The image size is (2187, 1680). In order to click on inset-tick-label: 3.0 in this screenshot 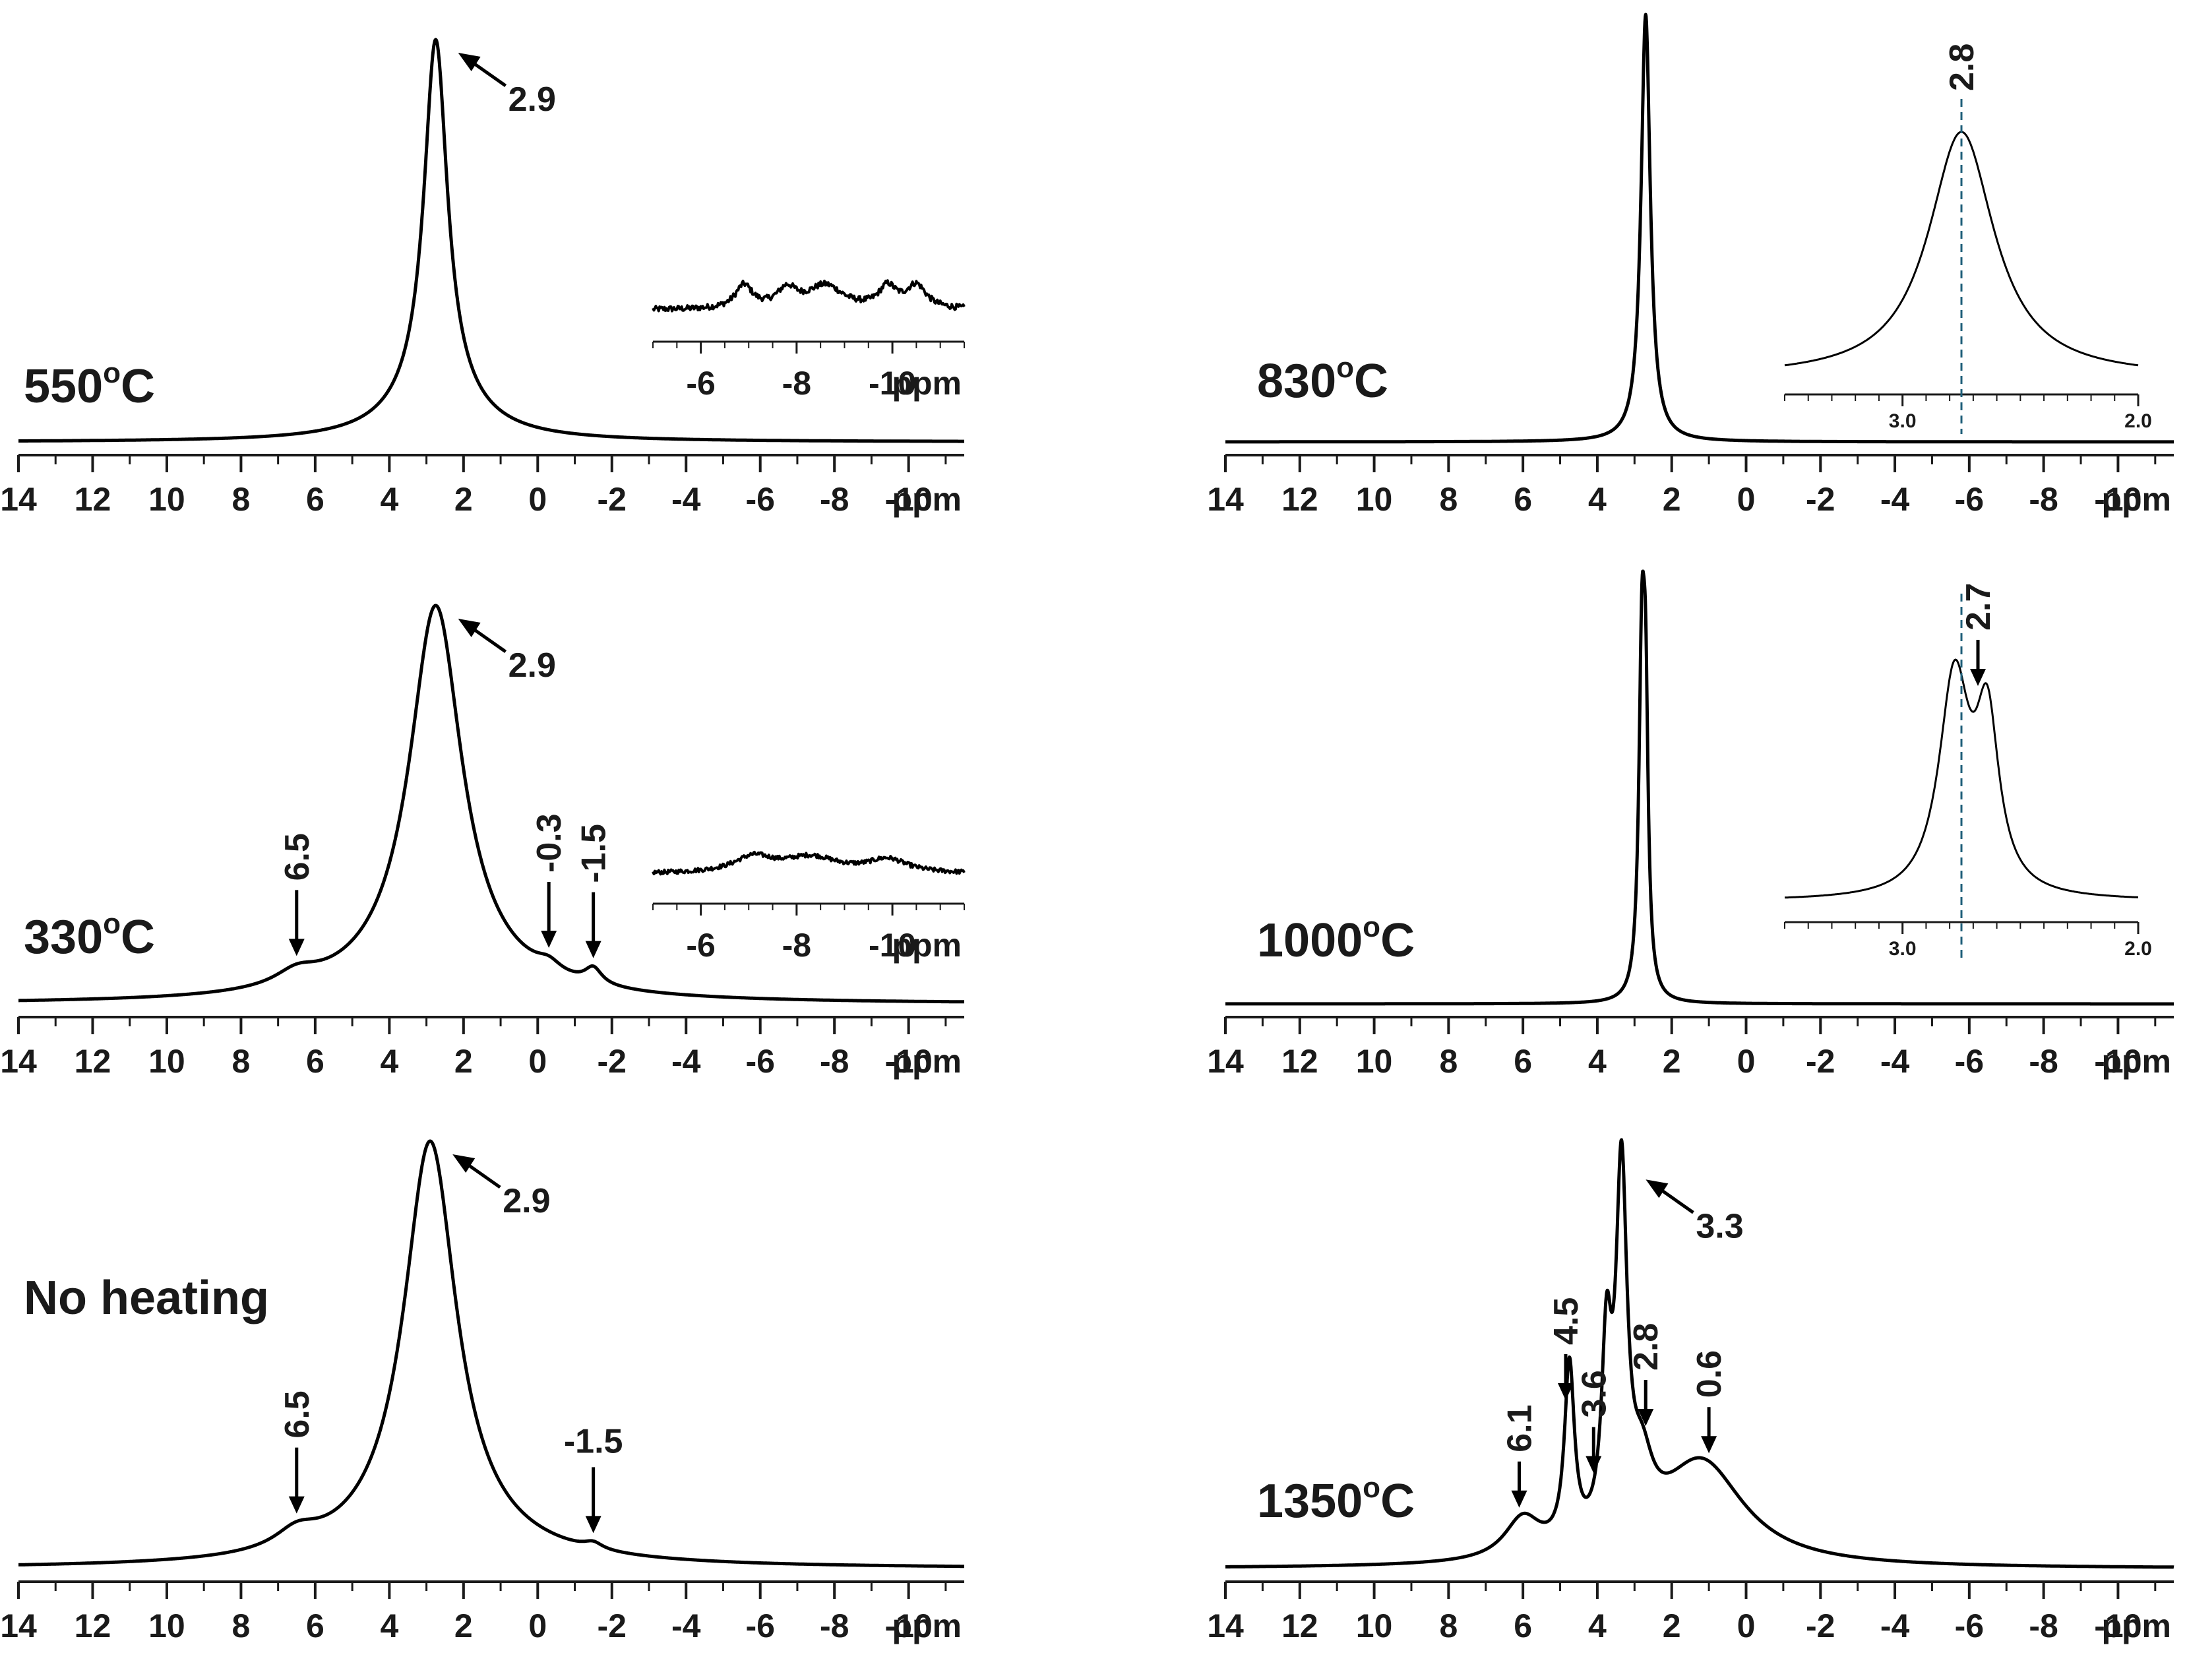, I will do `click(1903, 421)`.